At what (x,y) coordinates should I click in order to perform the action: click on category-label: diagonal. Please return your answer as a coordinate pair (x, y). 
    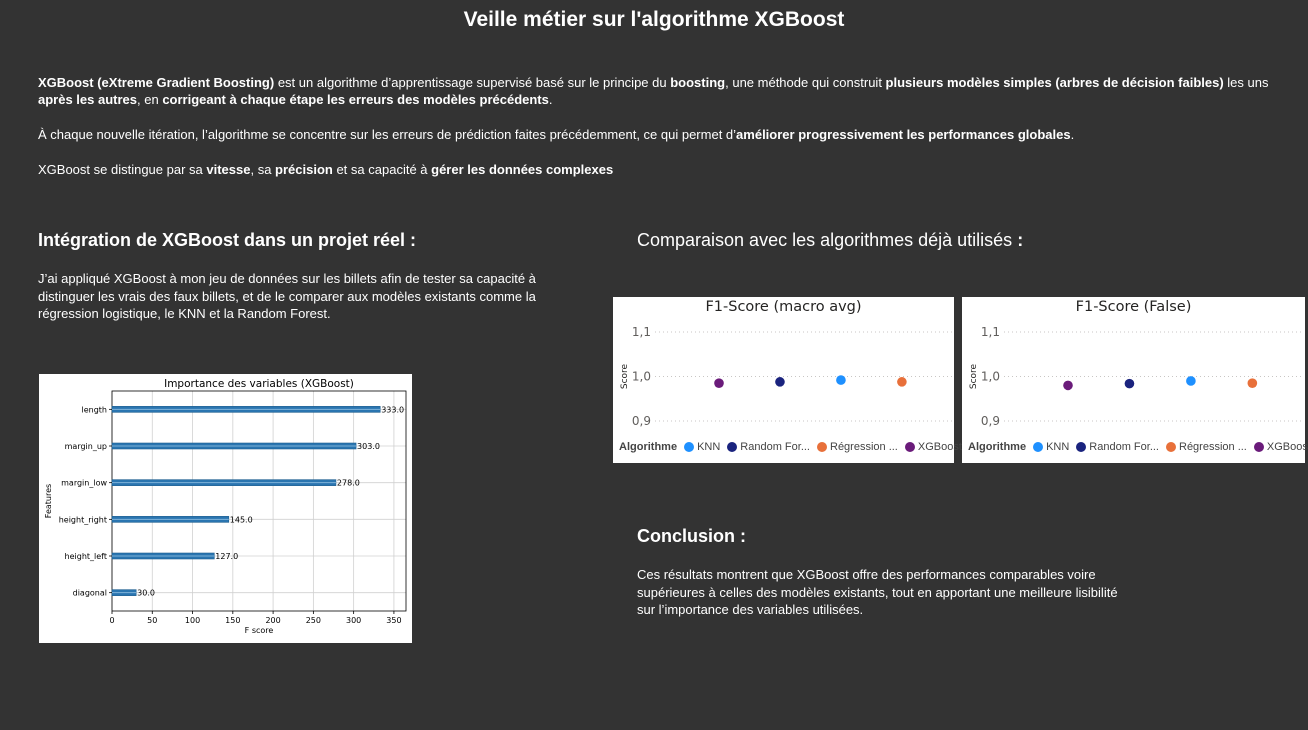
    Looking at the image, I should click on (90, 593).